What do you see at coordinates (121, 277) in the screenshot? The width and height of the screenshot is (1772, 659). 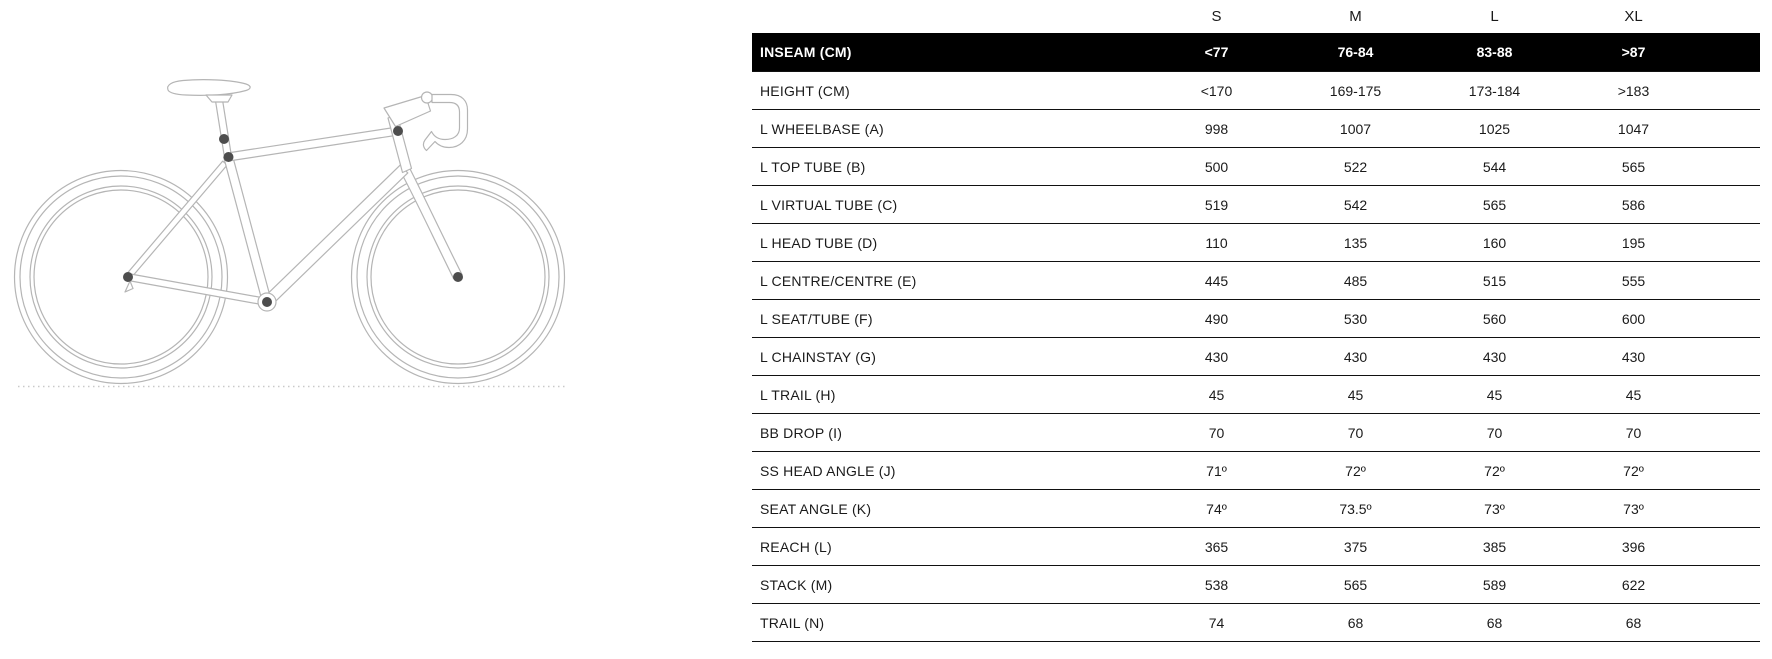 I see `rear-wheel` at bounding box center [121, 277].